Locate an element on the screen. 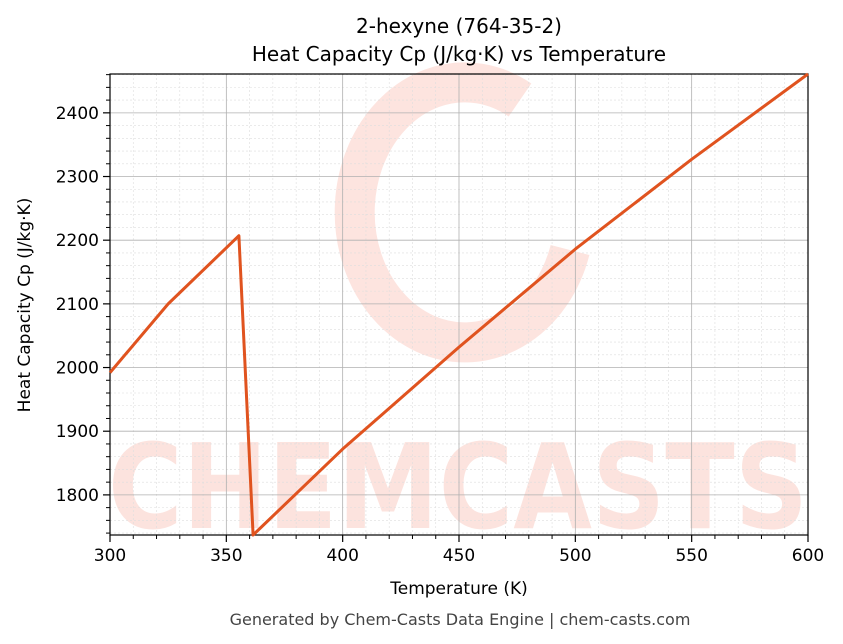 The height and width of the screenshot is (644, 843). x-tick-label: 550 is located at coordinates (691, 556).